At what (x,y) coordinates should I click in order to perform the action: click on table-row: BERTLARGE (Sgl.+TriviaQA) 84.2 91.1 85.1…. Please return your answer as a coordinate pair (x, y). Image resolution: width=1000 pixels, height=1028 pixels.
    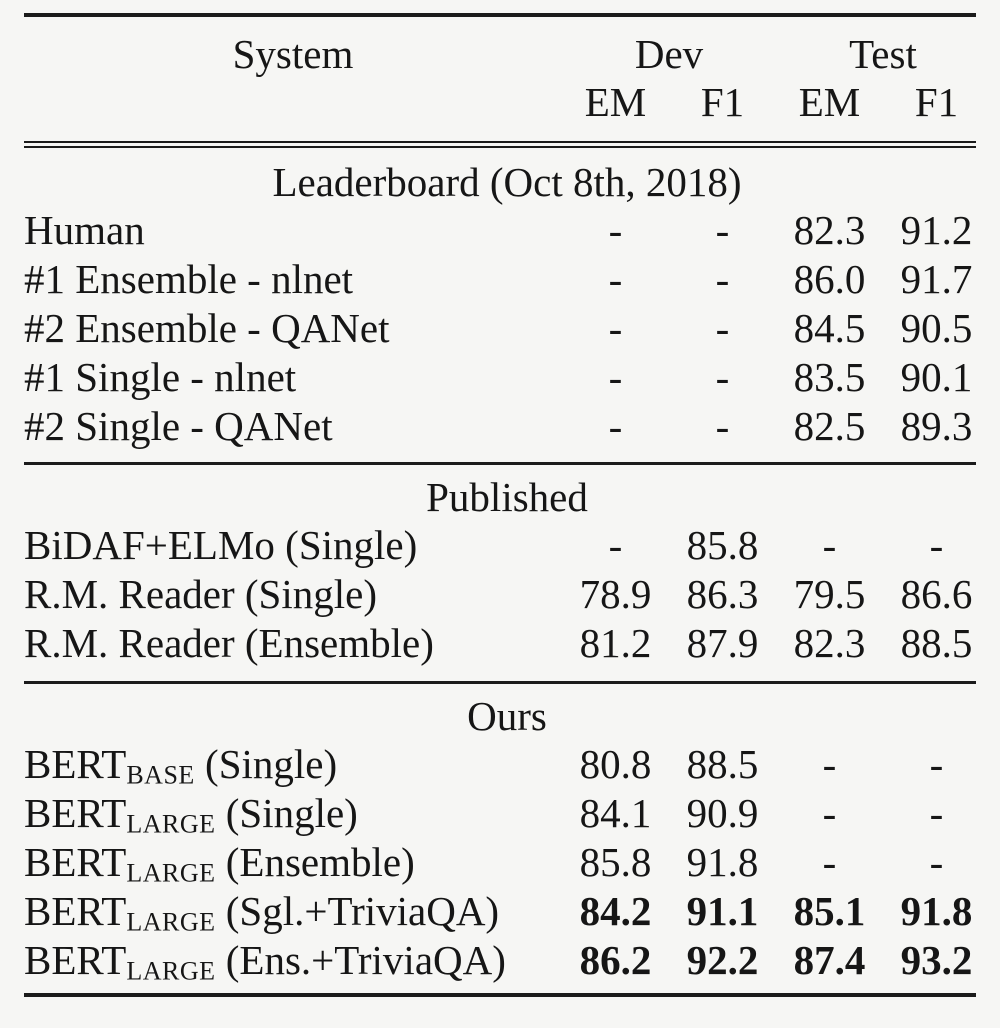
    Looking at the image, I should click on (500, 911).